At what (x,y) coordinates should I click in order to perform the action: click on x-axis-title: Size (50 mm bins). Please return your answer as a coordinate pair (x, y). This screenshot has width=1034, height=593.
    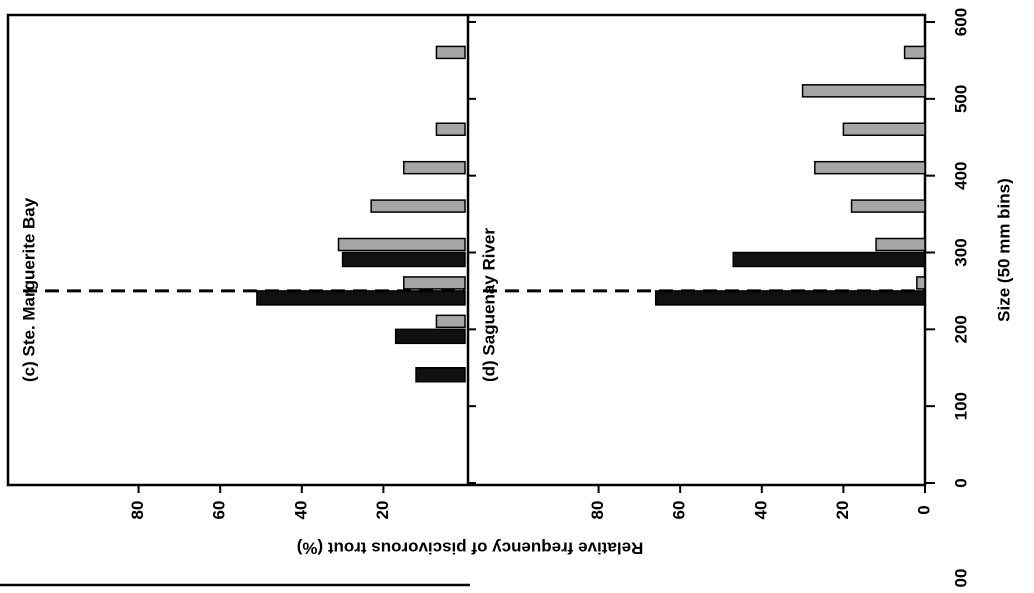
    Looking at the image, I should click on (1003, 250).